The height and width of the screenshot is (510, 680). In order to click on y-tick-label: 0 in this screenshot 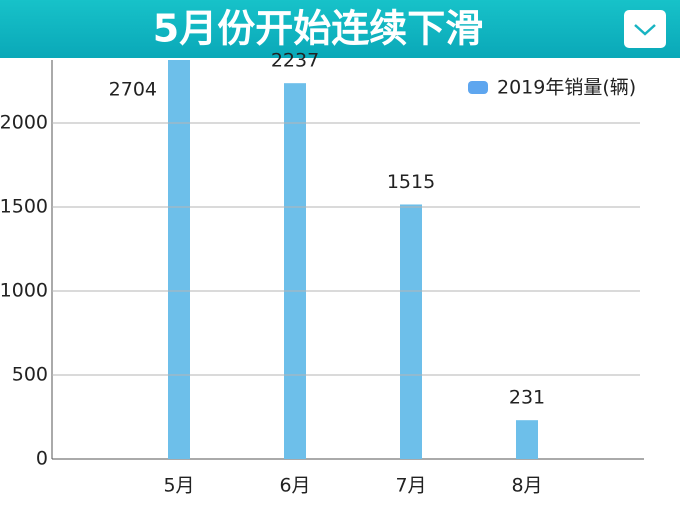, I will do `click(42, 459)`.